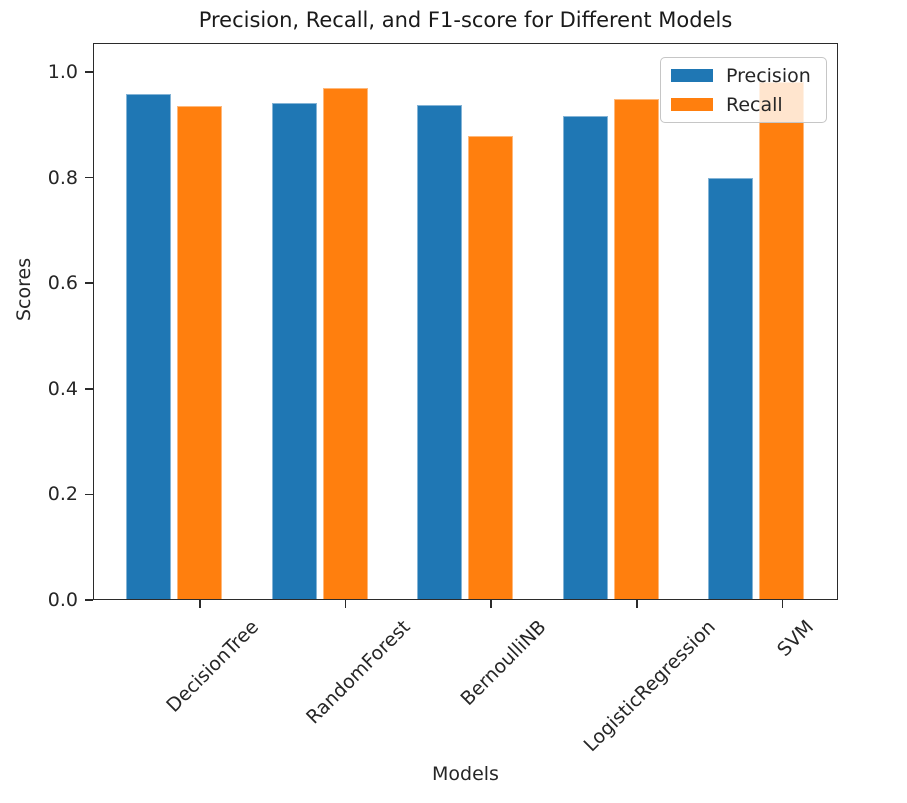  What do you see at coordinates (62, 388) in the screenshot?
I see `y-tick-label: 0.4` at bounding box center [62, 388].